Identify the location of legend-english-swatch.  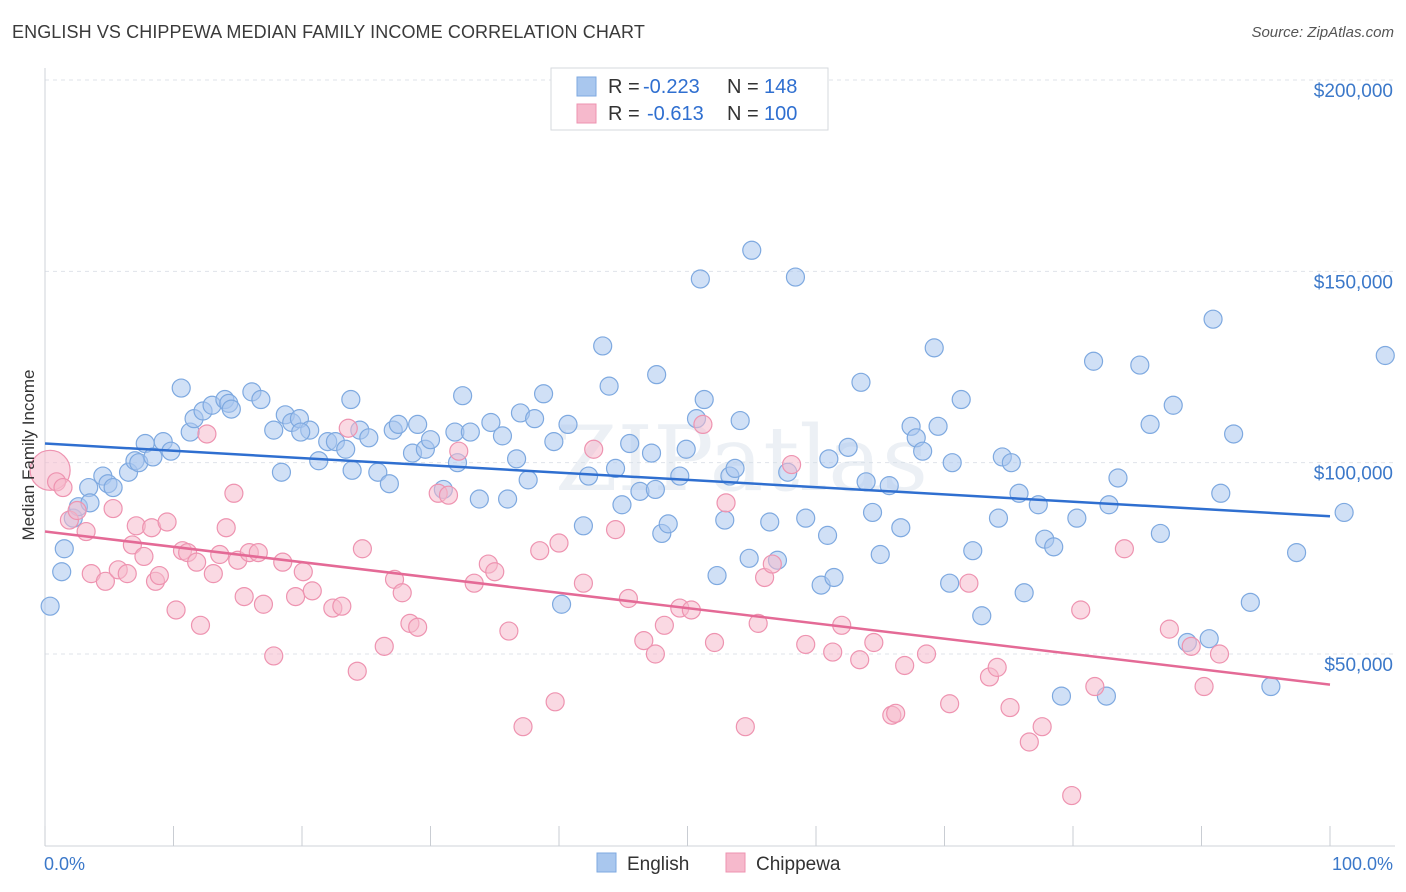
(606, 862).